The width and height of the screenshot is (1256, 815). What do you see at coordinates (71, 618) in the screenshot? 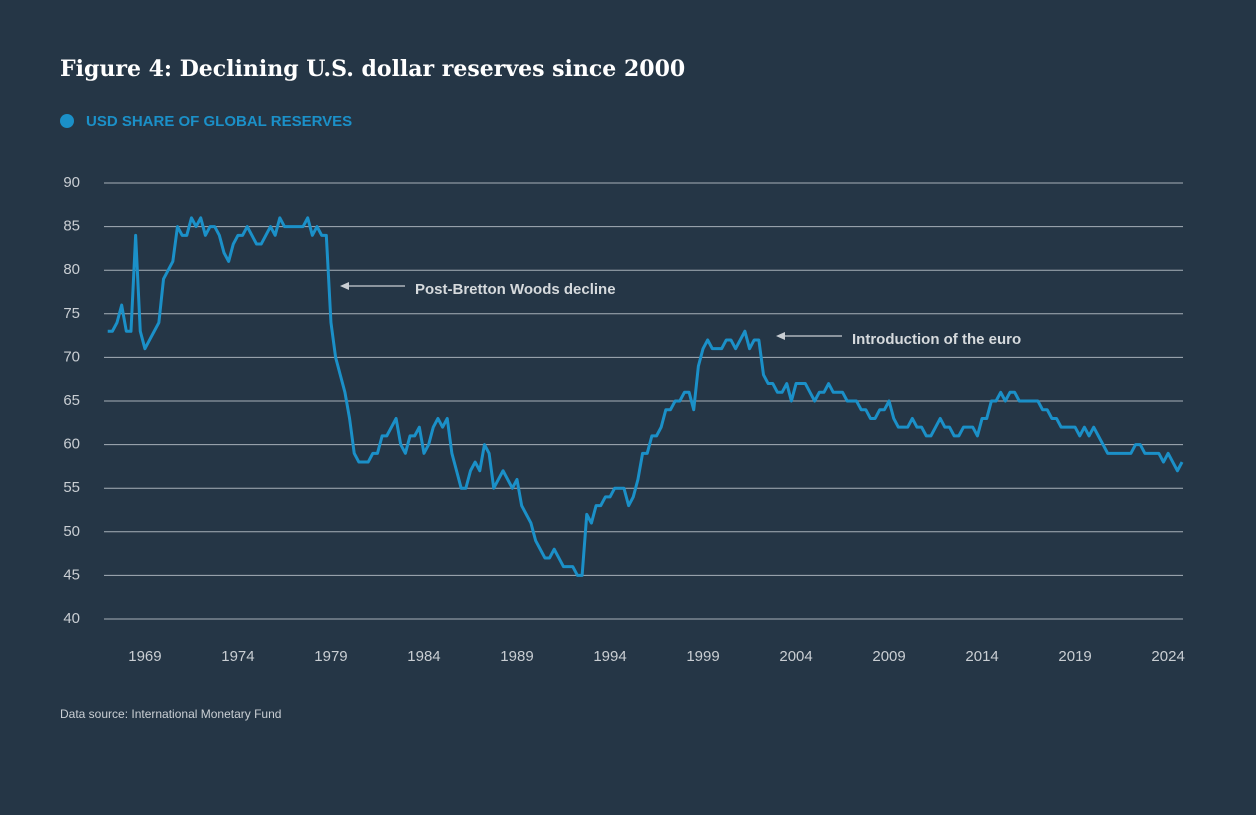
I see `y-tick-label: 40` at bounding box center [71, 618].